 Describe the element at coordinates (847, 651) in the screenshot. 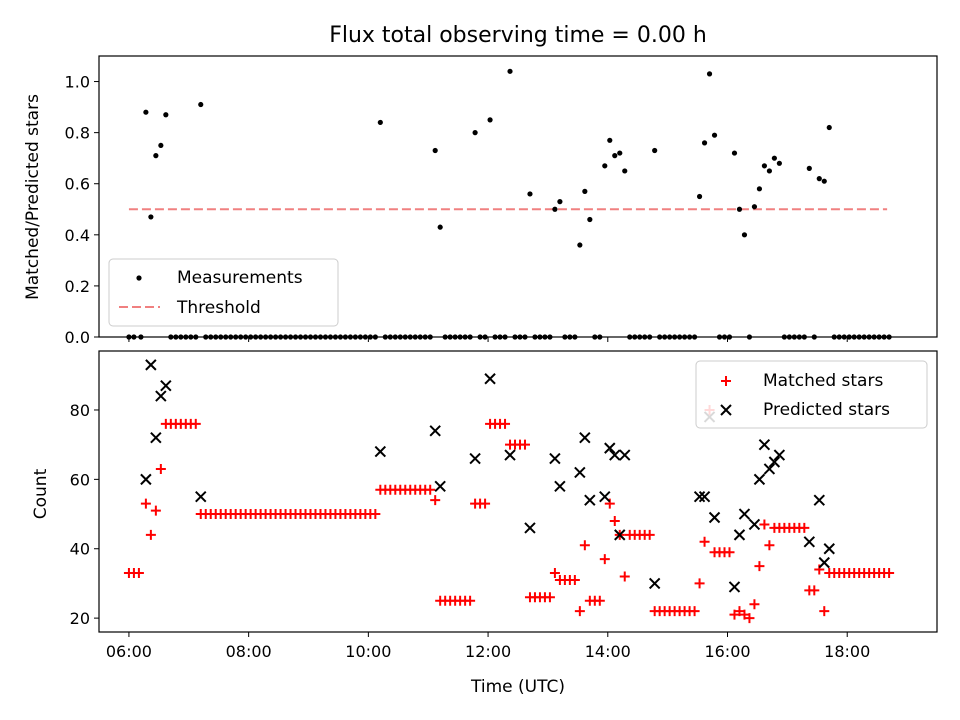

I see `x-tick-label: 18:00` at that location.